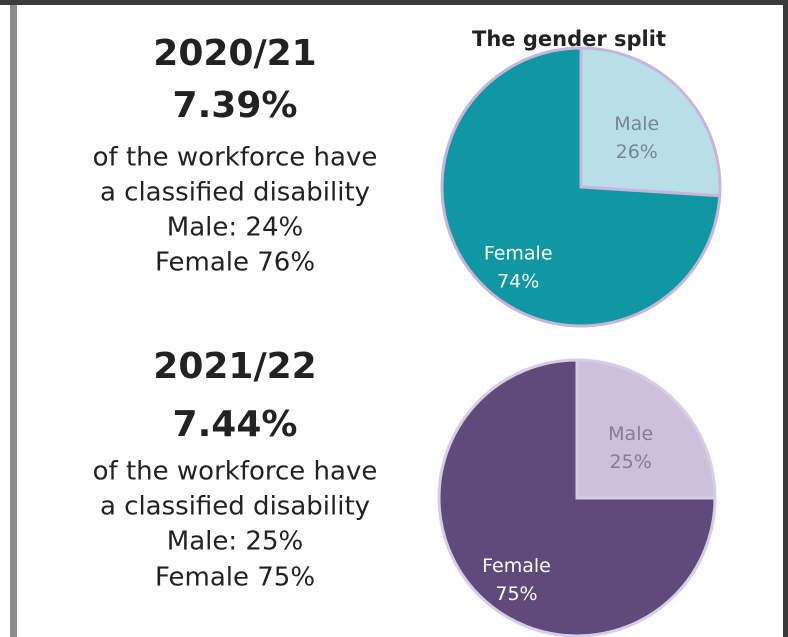 The height and width of the screenshot is (637, 788). I want to click on panel-line: Female 75%, so click(235, 578).